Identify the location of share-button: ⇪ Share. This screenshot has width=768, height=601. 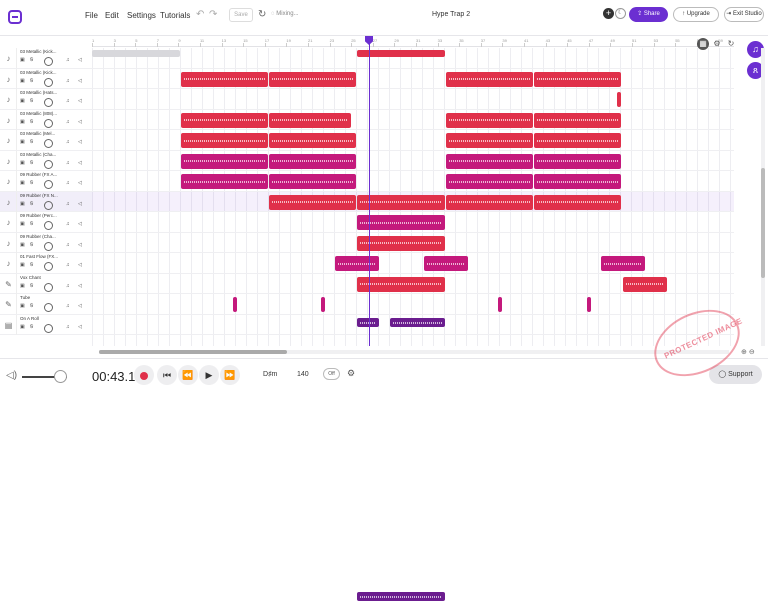
(648, 14).